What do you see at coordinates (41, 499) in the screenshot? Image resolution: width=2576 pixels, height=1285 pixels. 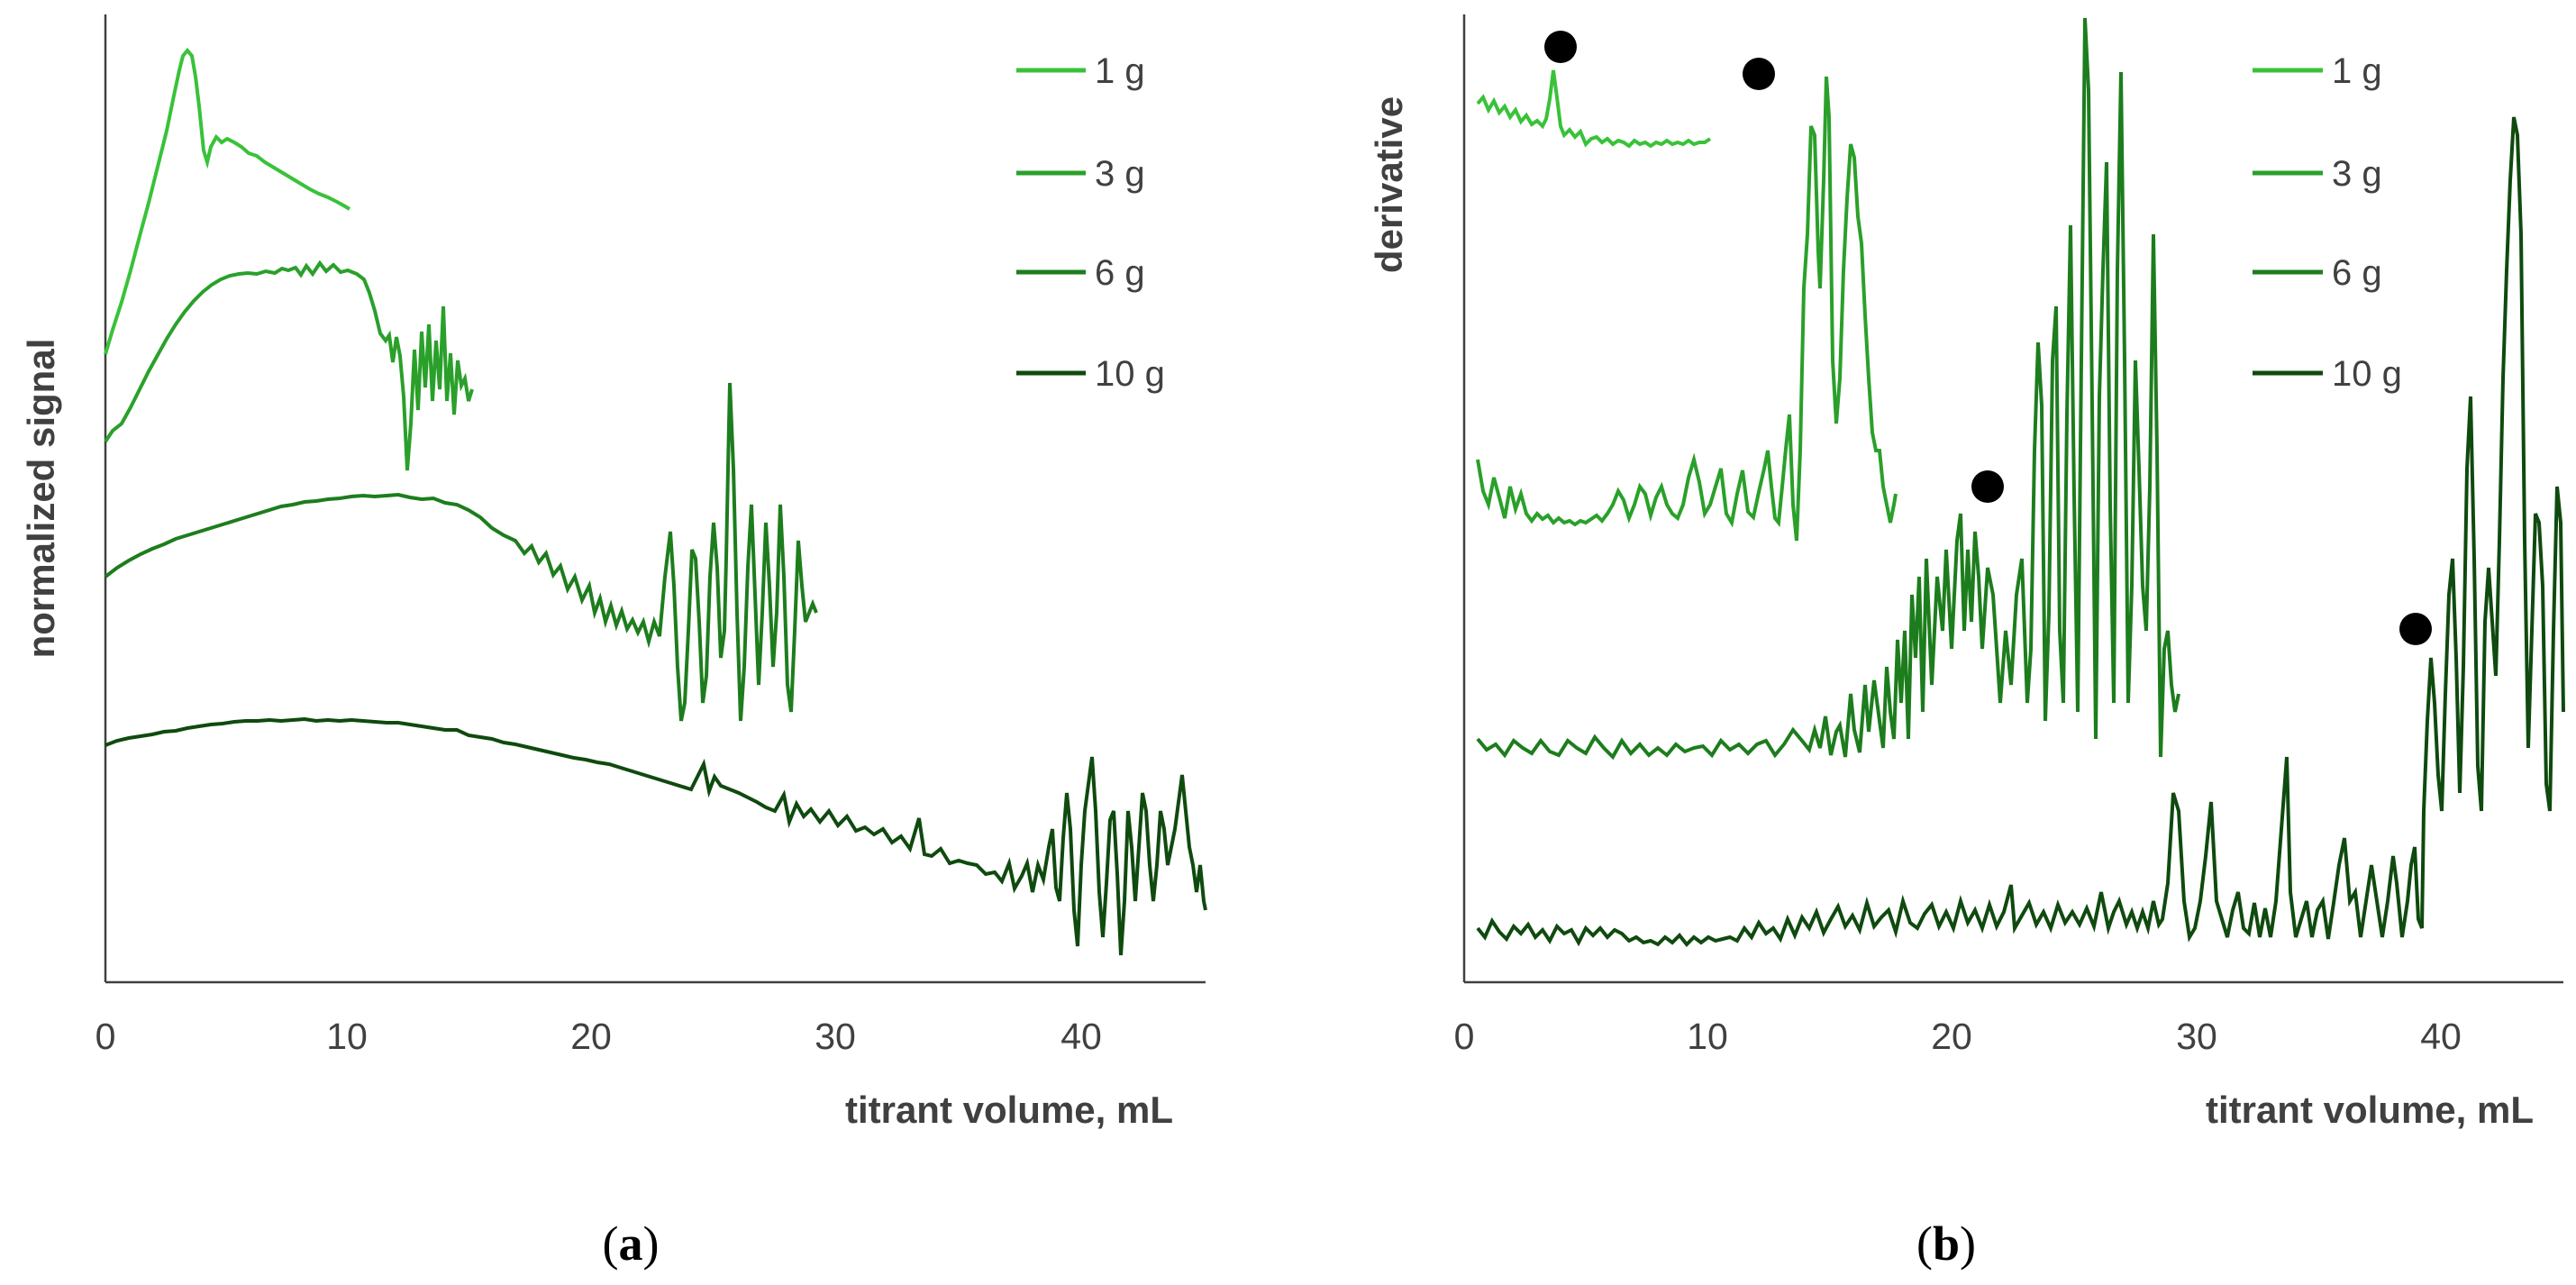 I see `panel-a-y-axis-label: normalized signal` at bounding box center [41, 499].